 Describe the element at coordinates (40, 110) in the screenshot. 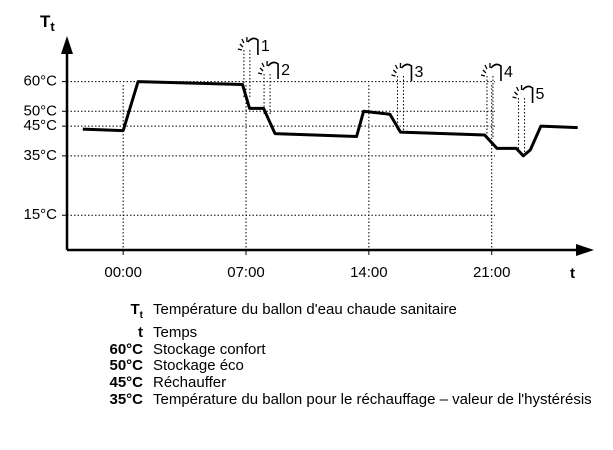

I see `y-tick-label: 50°C` at that location.